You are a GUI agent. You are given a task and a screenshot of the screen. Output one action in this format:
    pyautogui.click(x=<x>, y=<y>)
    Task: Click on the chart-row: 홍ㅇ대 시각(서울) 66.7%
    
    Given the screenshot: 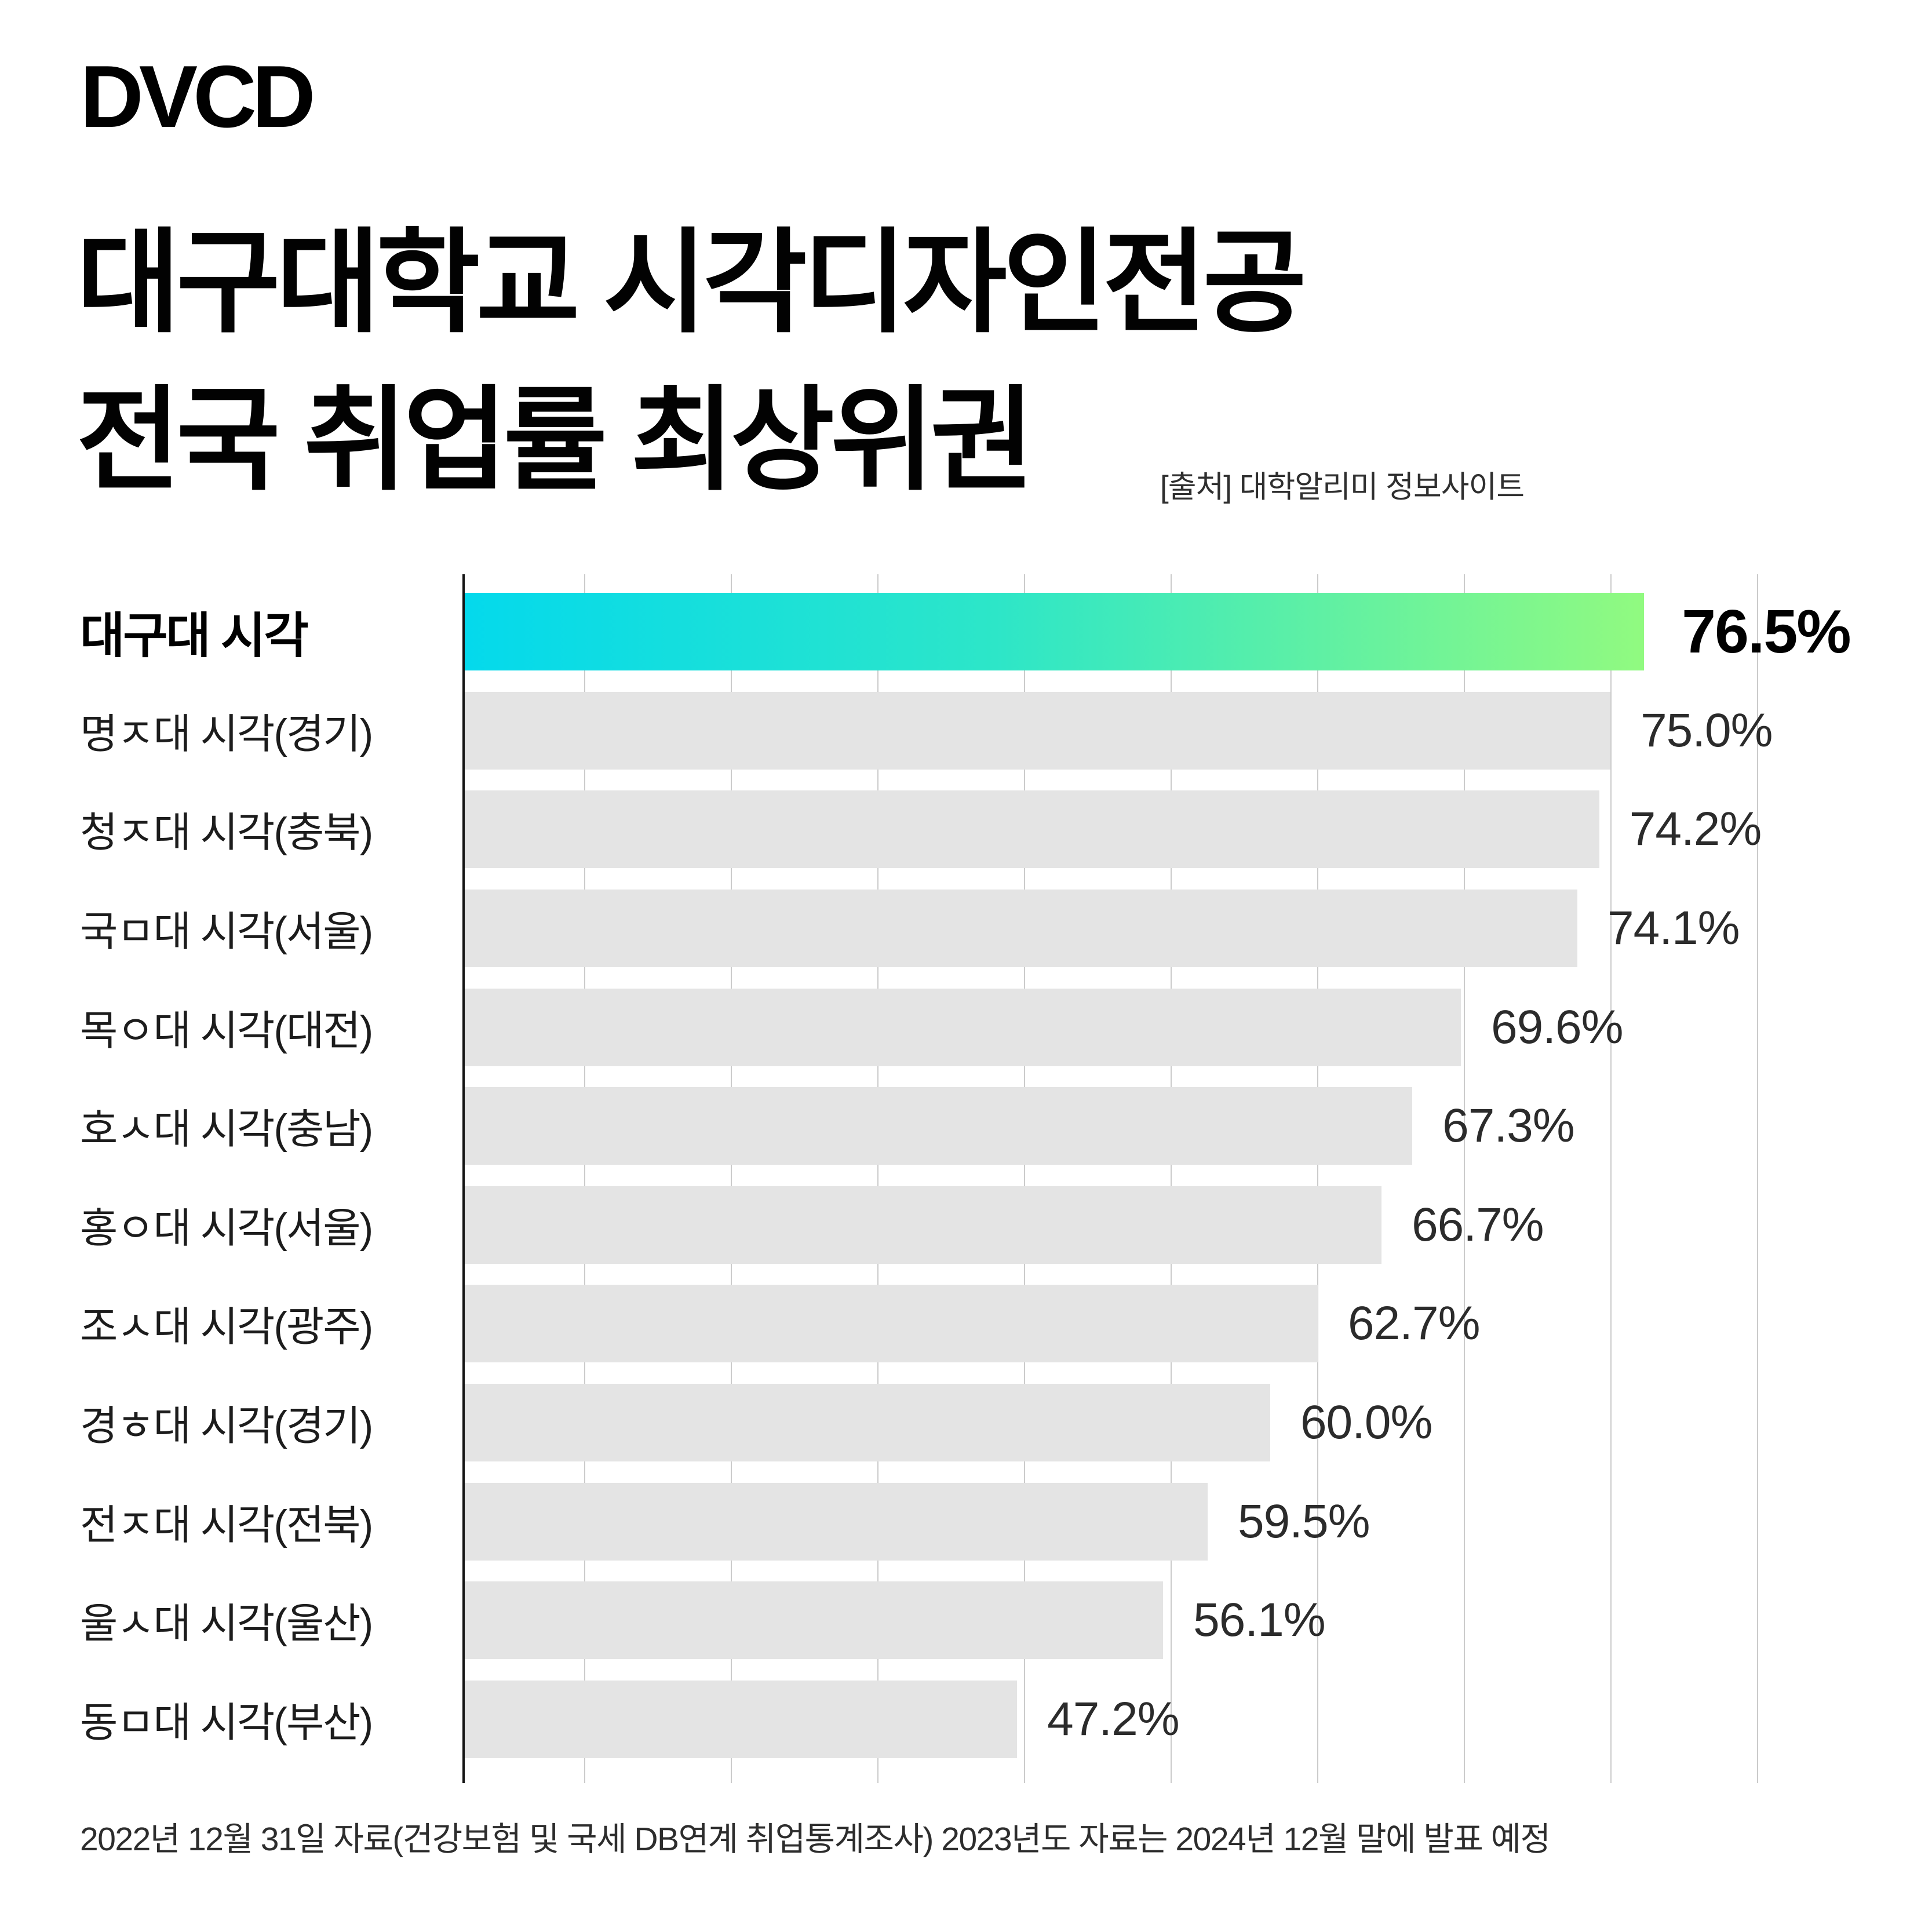 What is the action you would take?
    pyautogui.click(x=966, y=1225)
    